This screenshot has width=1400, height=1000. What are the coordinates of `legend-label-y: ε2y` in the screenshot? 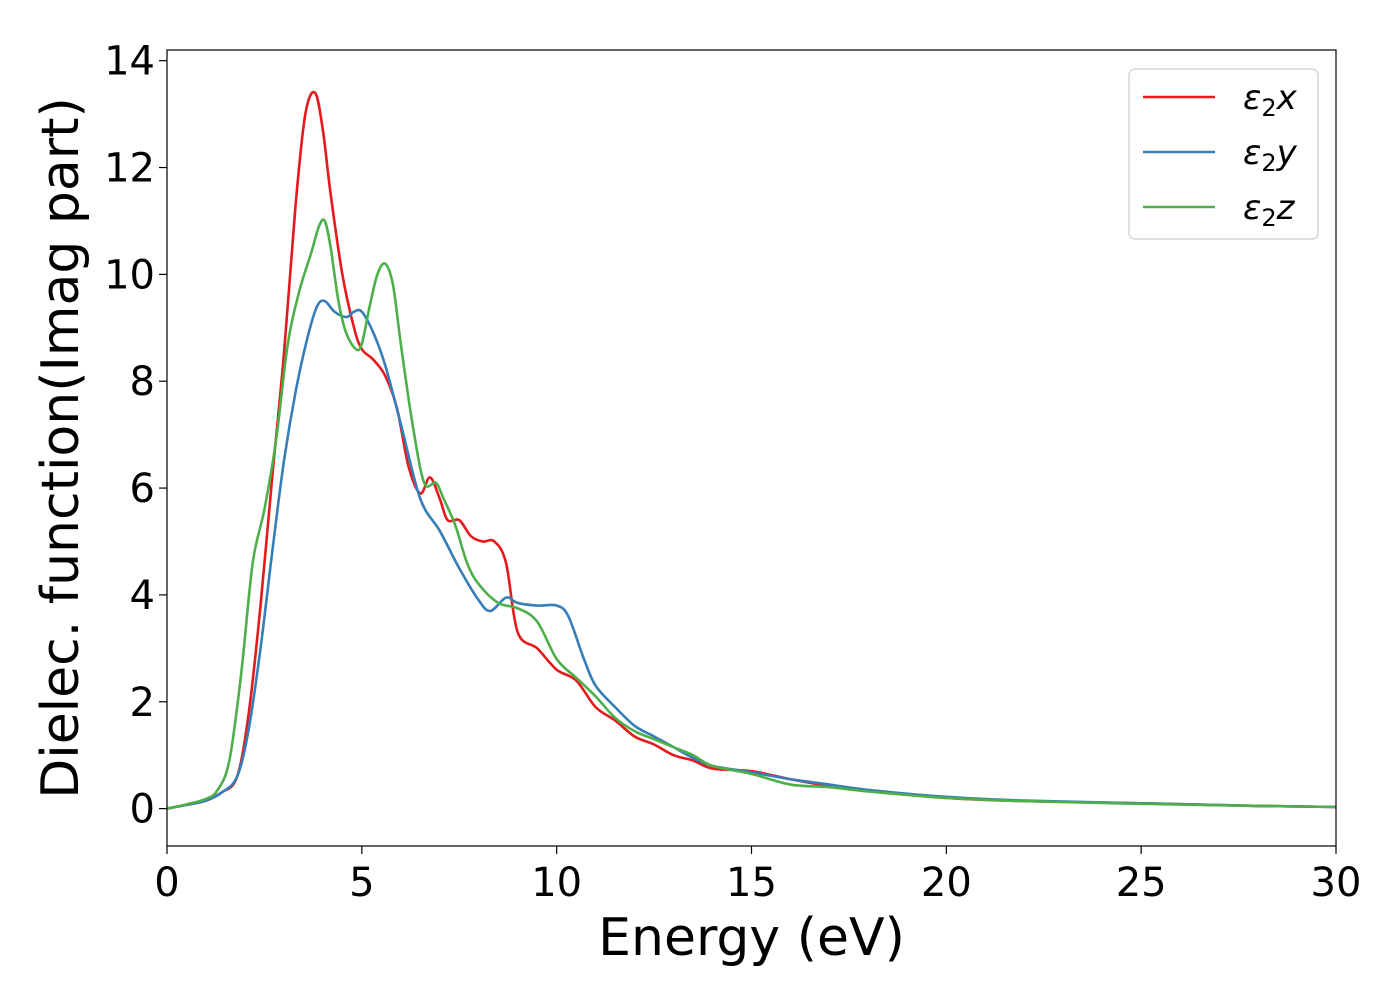 It's located at (1270, 155).